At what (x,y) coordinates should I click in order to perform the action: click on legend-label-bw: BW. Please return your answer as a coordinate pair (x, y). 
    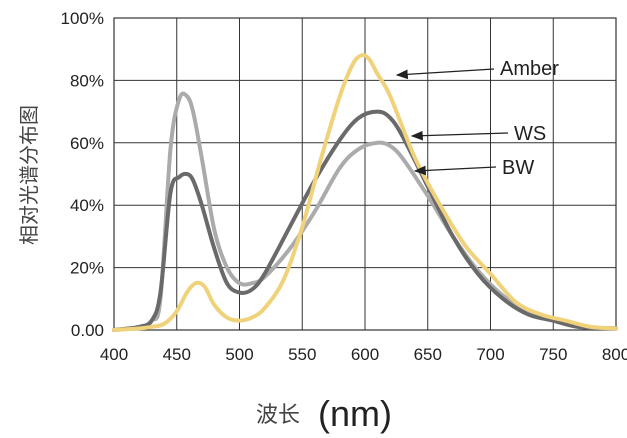
    Looking at the image, I should click on (518, 168).